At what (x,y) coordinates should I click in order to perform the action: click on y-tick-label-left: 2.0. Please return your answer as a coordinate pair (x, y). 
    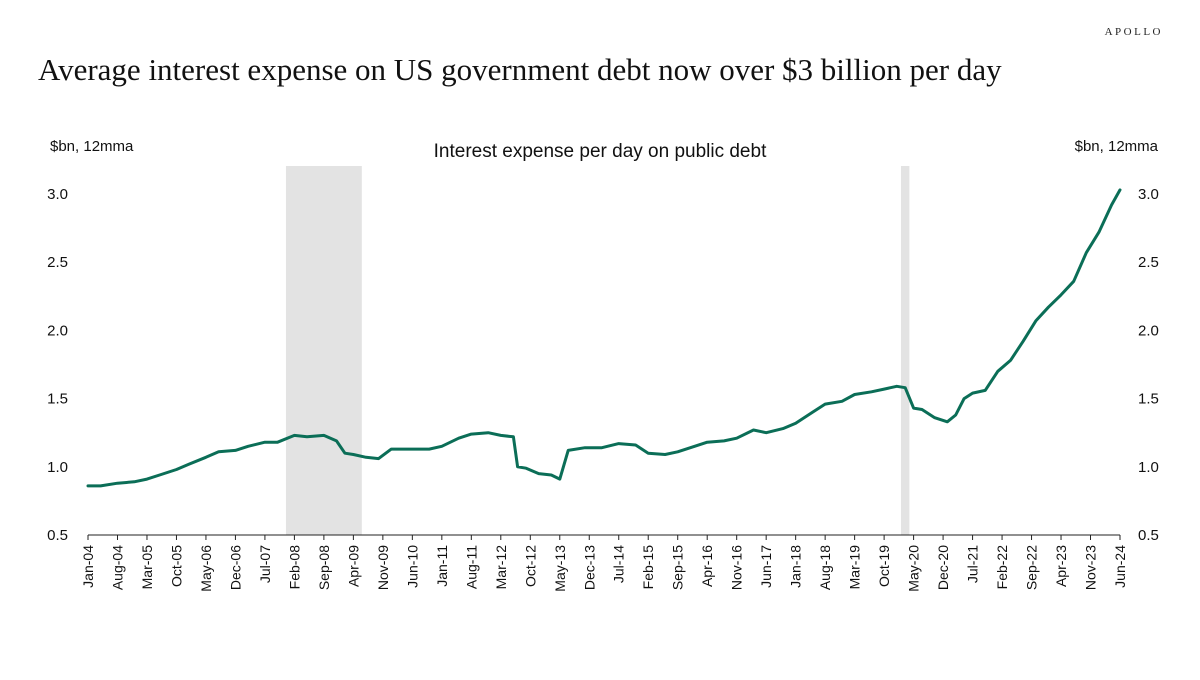
    Looking at the image, I should click on (57, 330).